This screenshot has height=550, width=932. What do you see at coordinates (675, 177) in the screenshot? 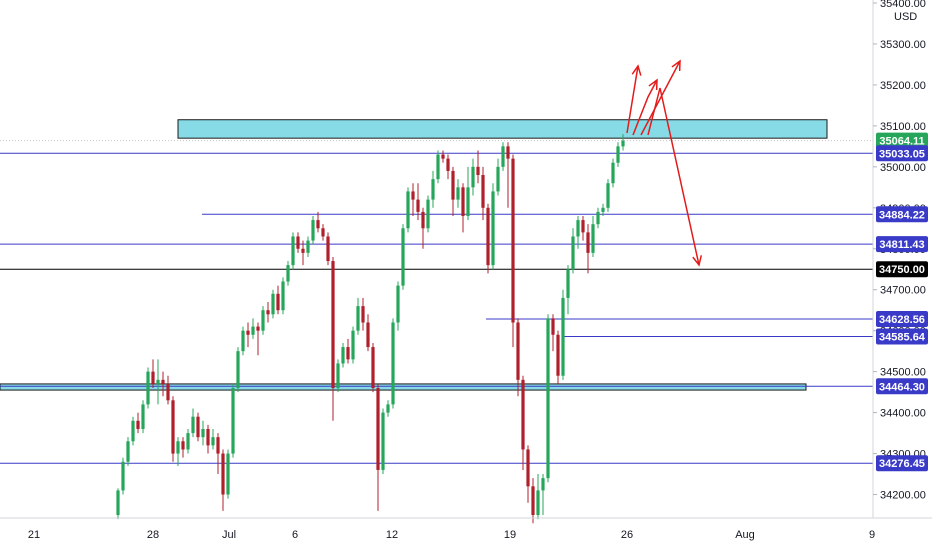
I see `arrow-down` at bounding box center [675, 177].